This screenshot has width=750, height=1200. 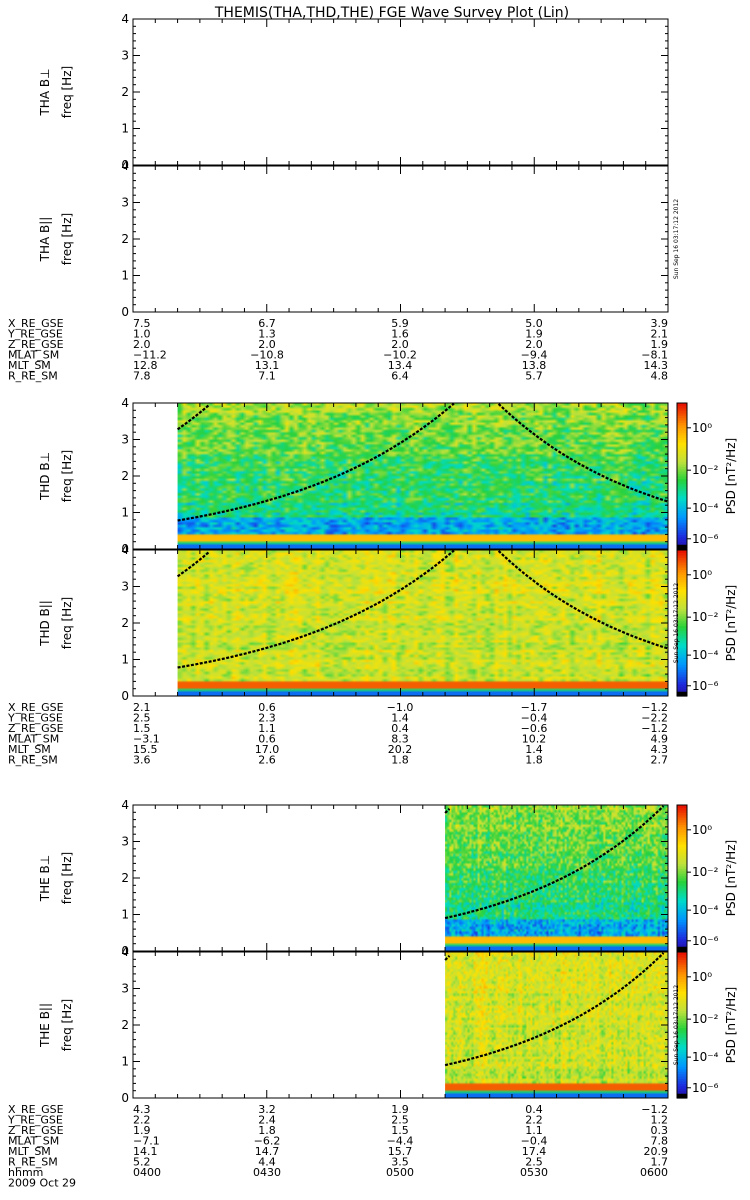 I want to click on y-tick-label: 3, so click(x=125, y=203).